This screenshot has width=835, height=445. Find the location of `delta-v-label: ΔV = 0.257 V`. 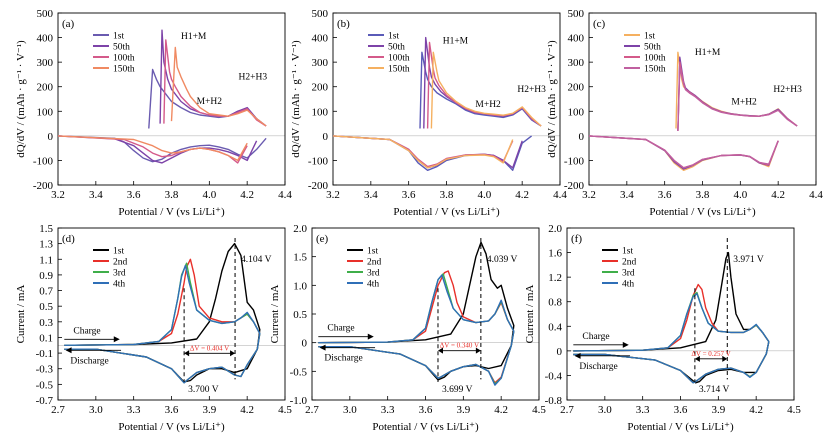

delta-v-label: ΔV = 0.257 V is located at coordinates (710, 354).